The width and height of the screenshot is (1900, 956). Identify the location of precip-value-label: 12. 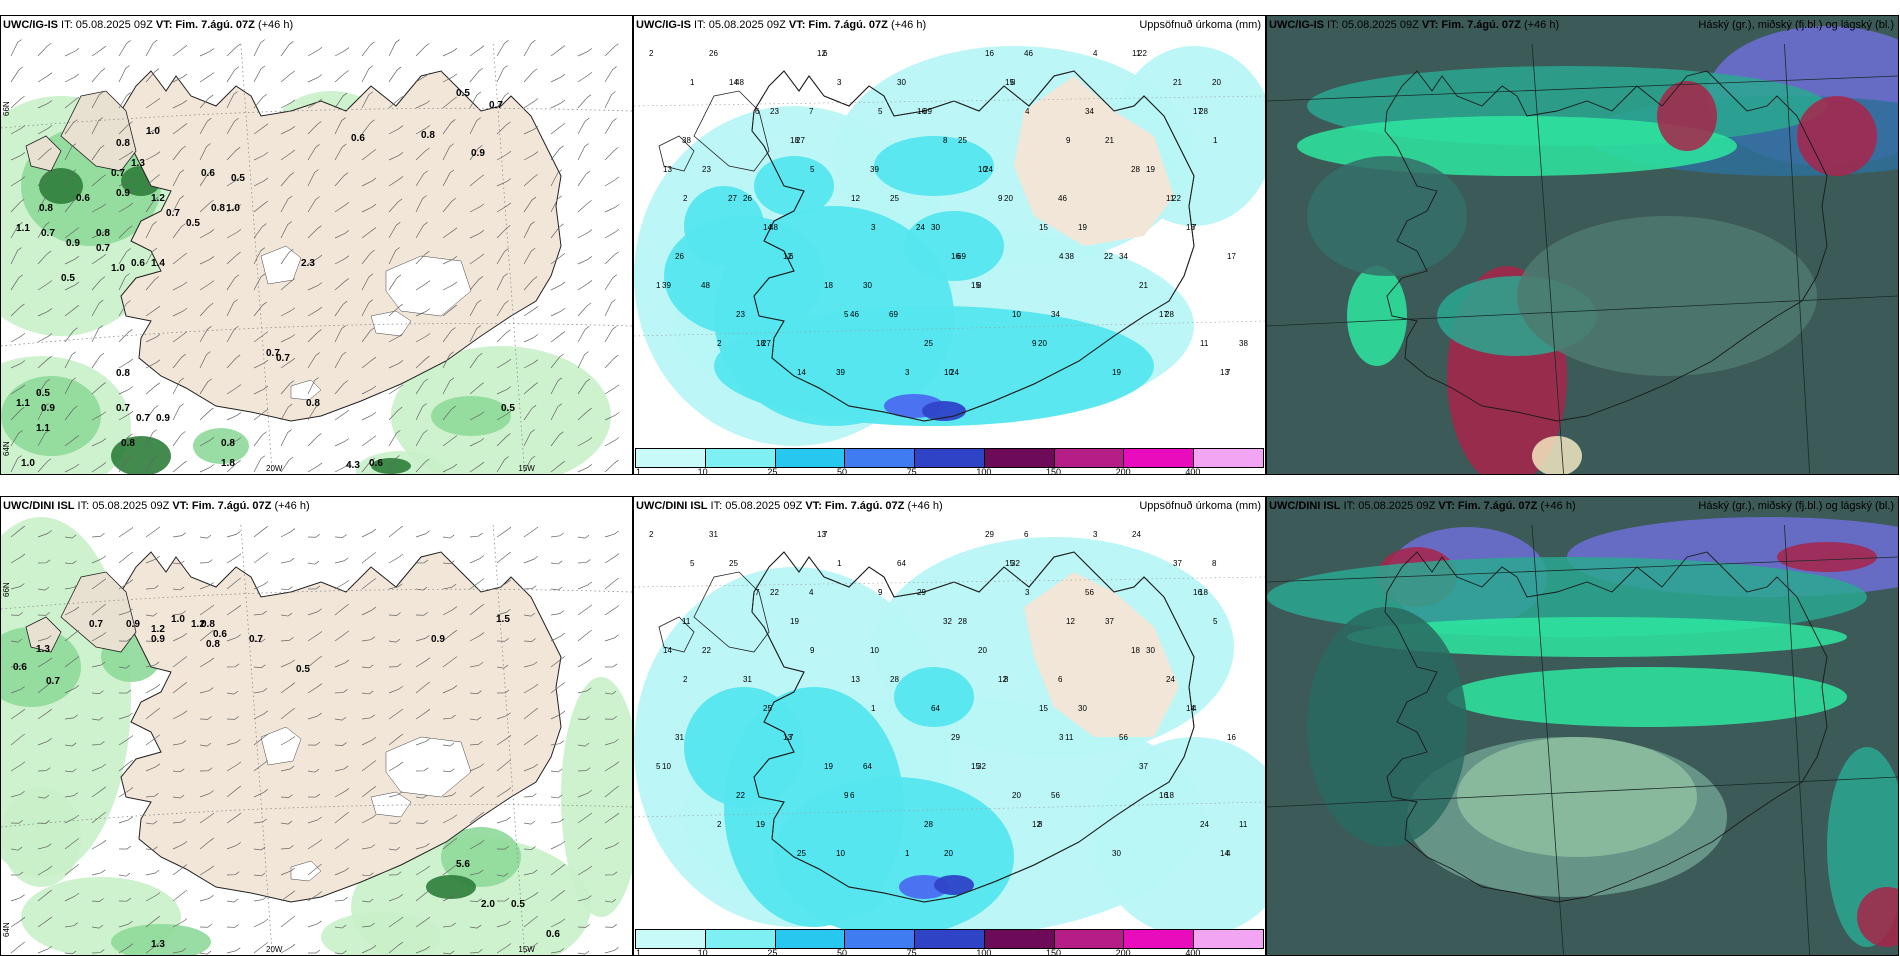
(821, 53).